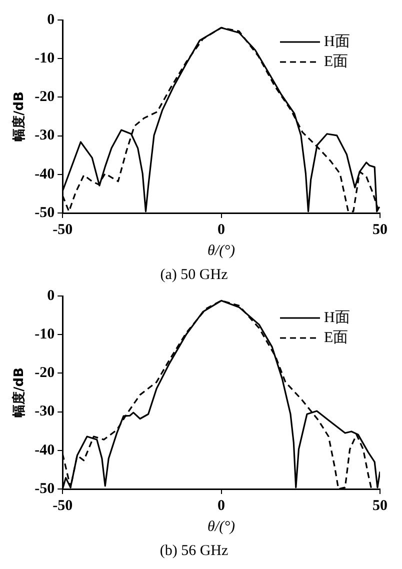 The width and height of the screenshot is (402, 569). I want to click on text: (b) 56 GHz, so click(194, 550).